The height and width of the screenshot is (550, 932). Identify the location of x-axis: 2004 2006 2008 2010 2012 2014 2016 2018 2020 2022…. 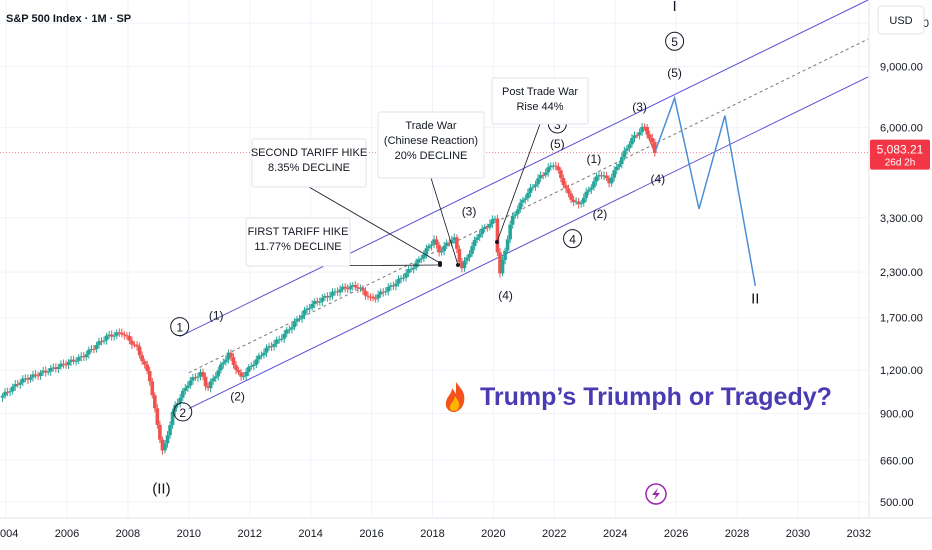
(435, 534).